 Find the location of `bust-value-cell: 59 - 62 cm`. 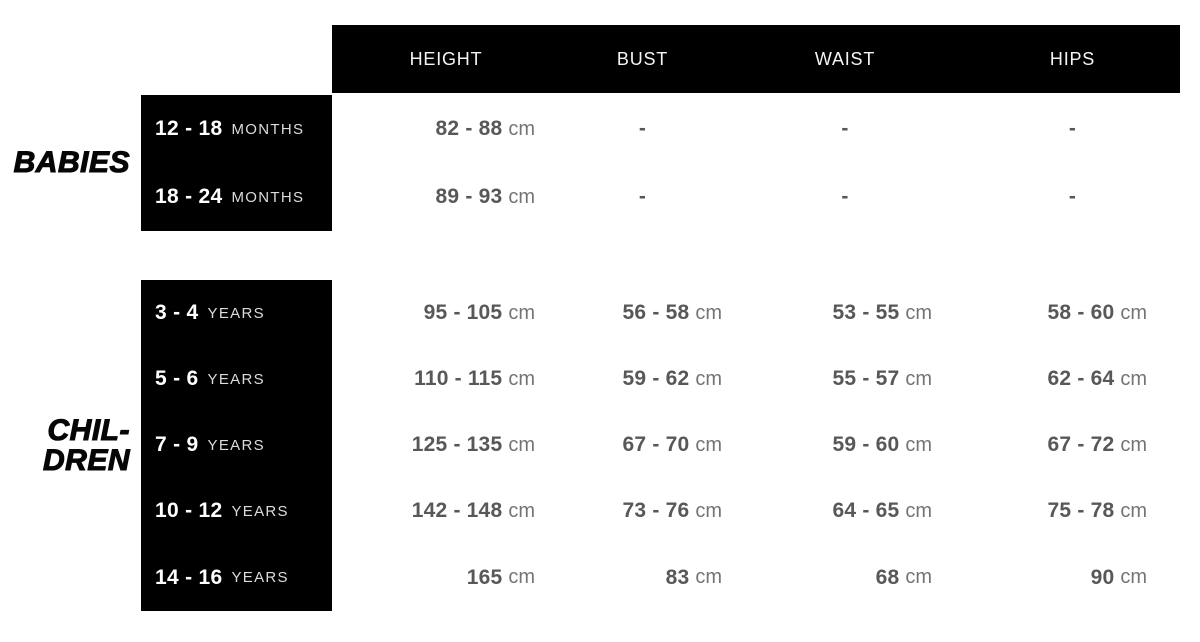

bust-value-cell: 59 - 62 cm is located at coordinates (642, 379).